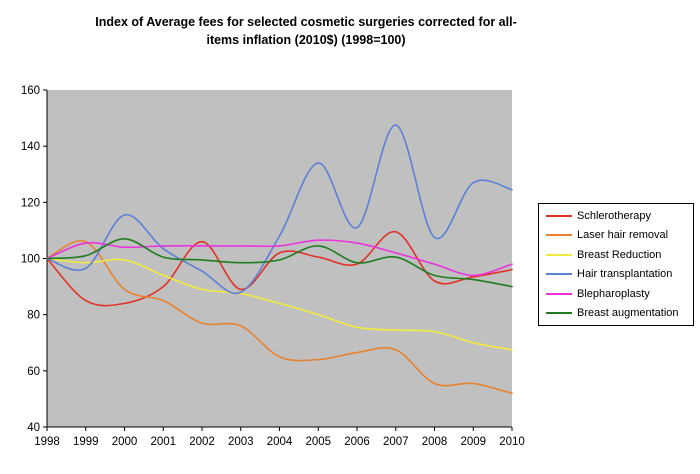 The image size is (700, 474). What do you see at coordinates (628, 313) in the screenshot?
I see `legend-label-breast-augmentation: Breast augmentation` at bounding box center [628, 313].